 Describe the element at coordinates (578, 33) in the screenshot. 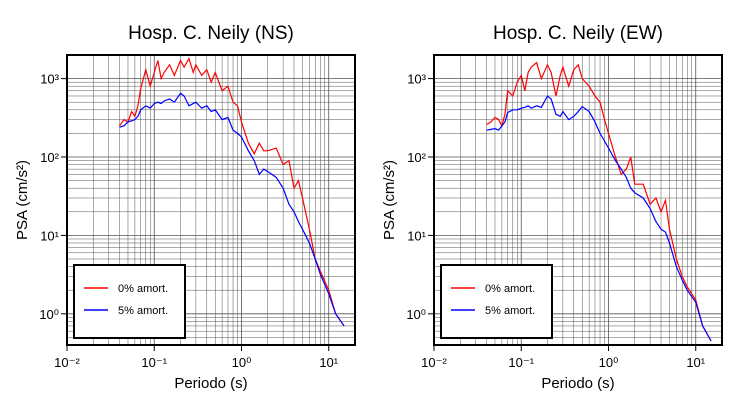

I see `chart-title: Hosp. C. Neily (EW)` at that location.